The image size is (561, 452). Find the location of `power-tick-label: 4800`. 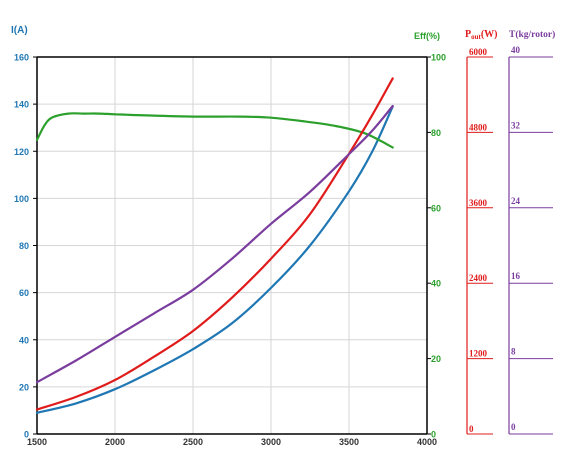

power-tick-label: 4800 is located at coordinates (478, 127).